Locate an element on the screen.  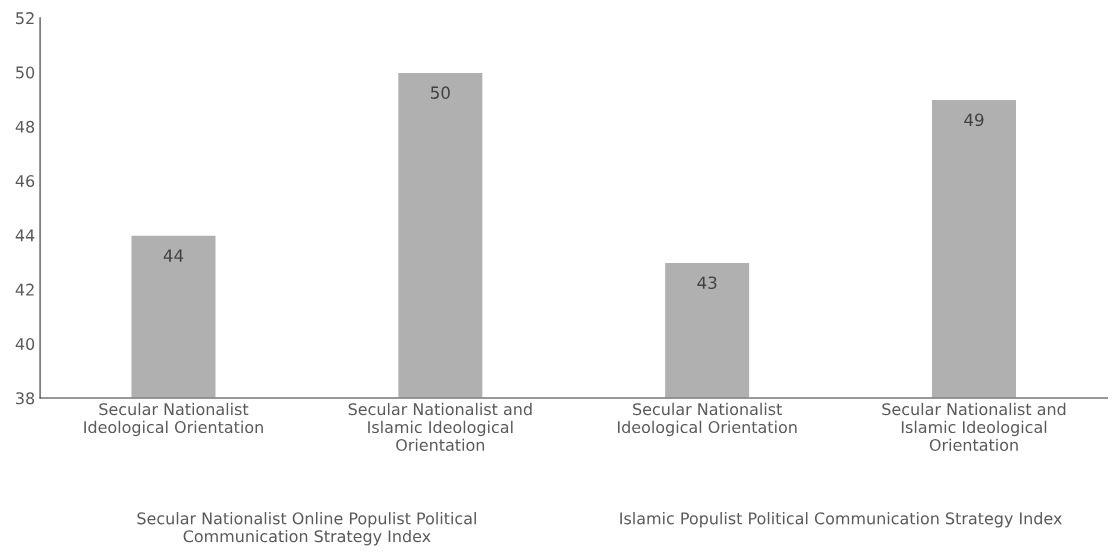
data-label: 50 is located at coordinates (440, 92).